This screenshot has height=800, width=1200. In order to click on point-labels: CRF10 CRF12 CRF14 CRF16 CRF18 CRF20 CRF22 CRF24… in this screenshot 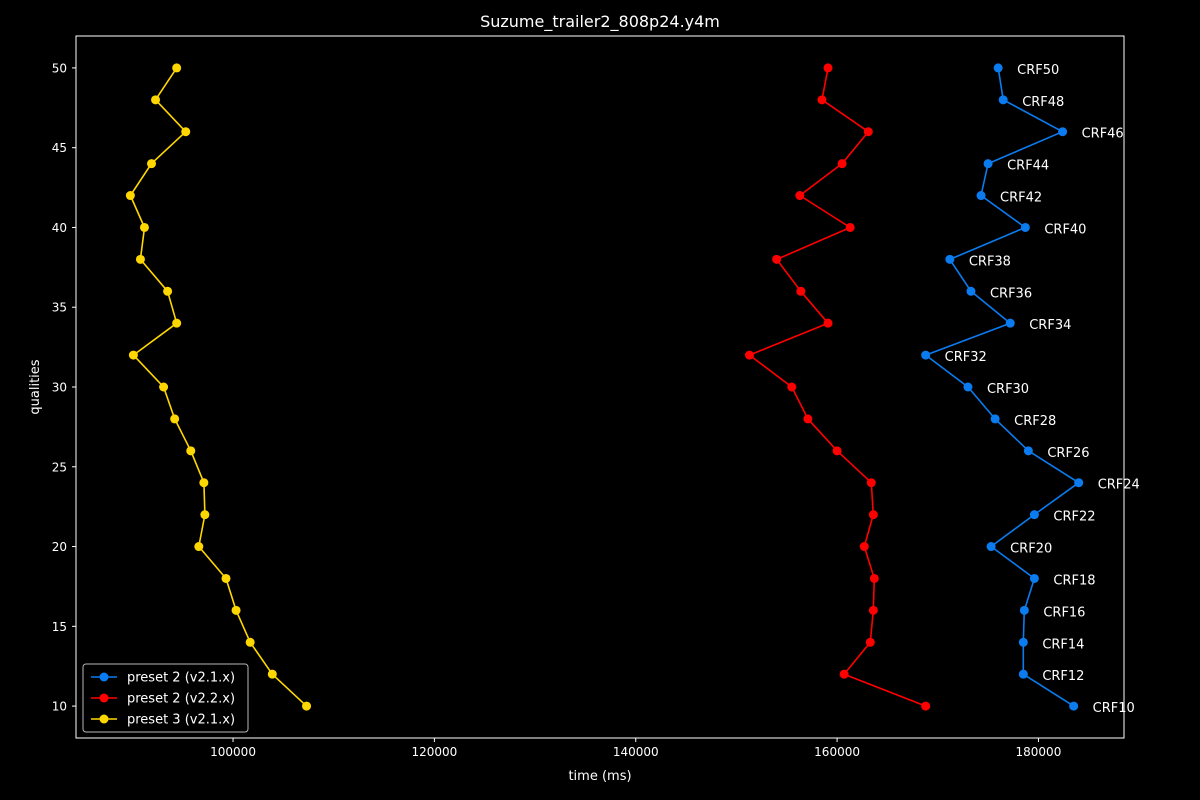, I will do `click(1042, 389)`.